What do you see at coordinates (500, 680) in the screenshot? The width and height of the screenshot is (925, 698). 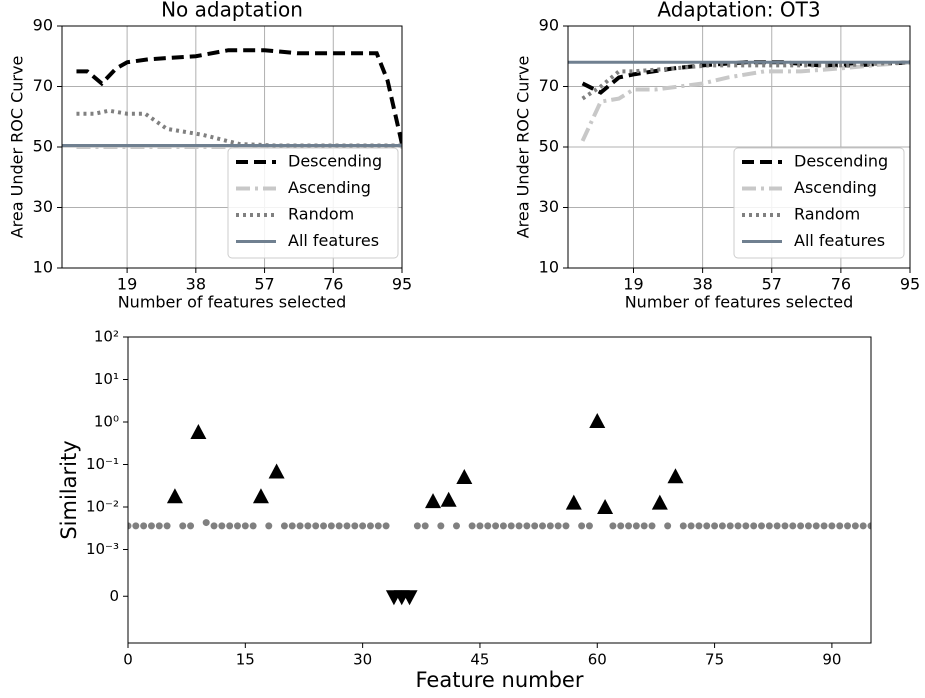 I see `x-axis-label: Feature number` at bounding box center [500, 680].